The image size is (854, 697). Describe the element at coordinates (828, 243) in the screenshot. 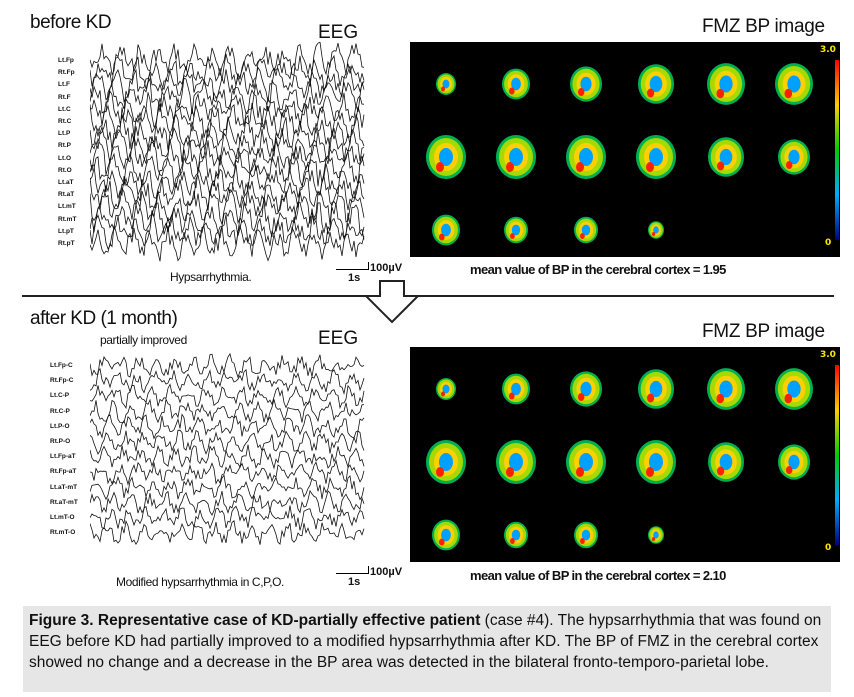

I see `scale-min-top: 0` at that location.